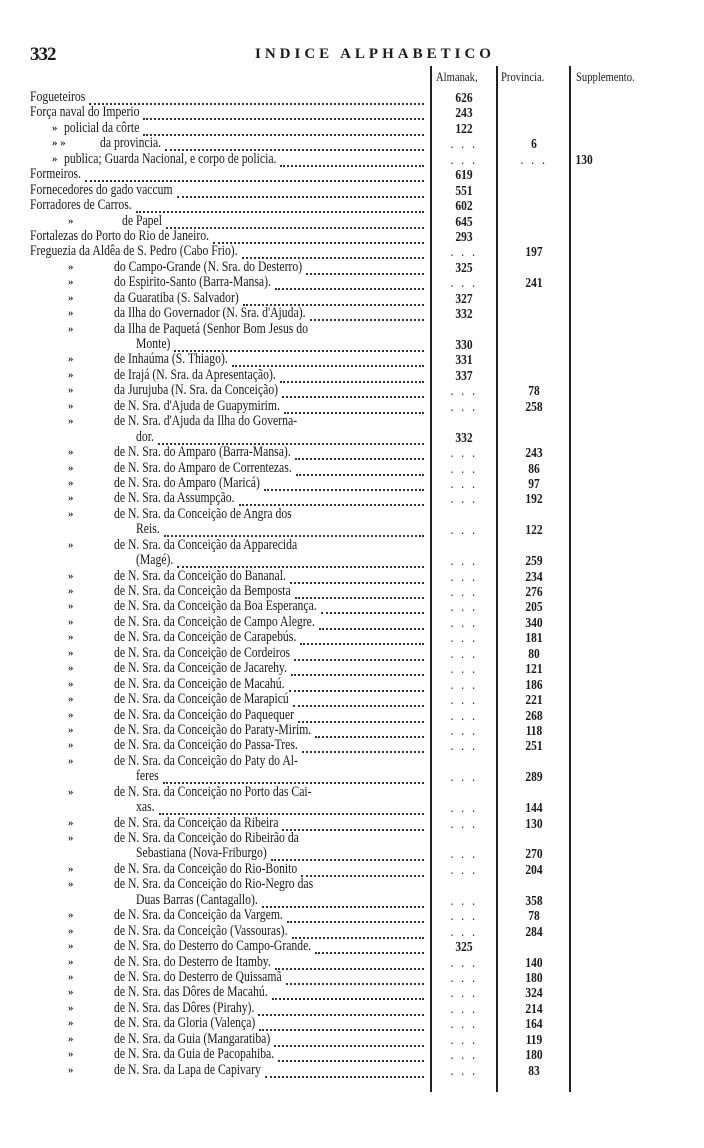  Describe the element at coordinates (352, 436) in the screenshot. I see `index-entry-line: dor. 332` at that location.